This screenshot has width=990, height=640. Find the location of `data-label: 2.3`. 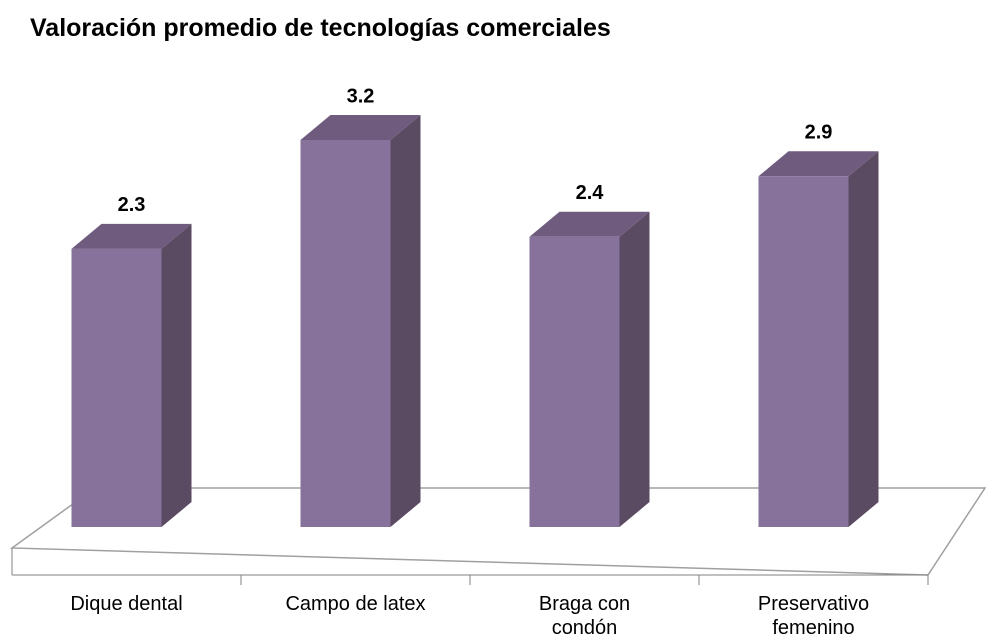

data-label: 2.3 is located at coordinates (132, 205).